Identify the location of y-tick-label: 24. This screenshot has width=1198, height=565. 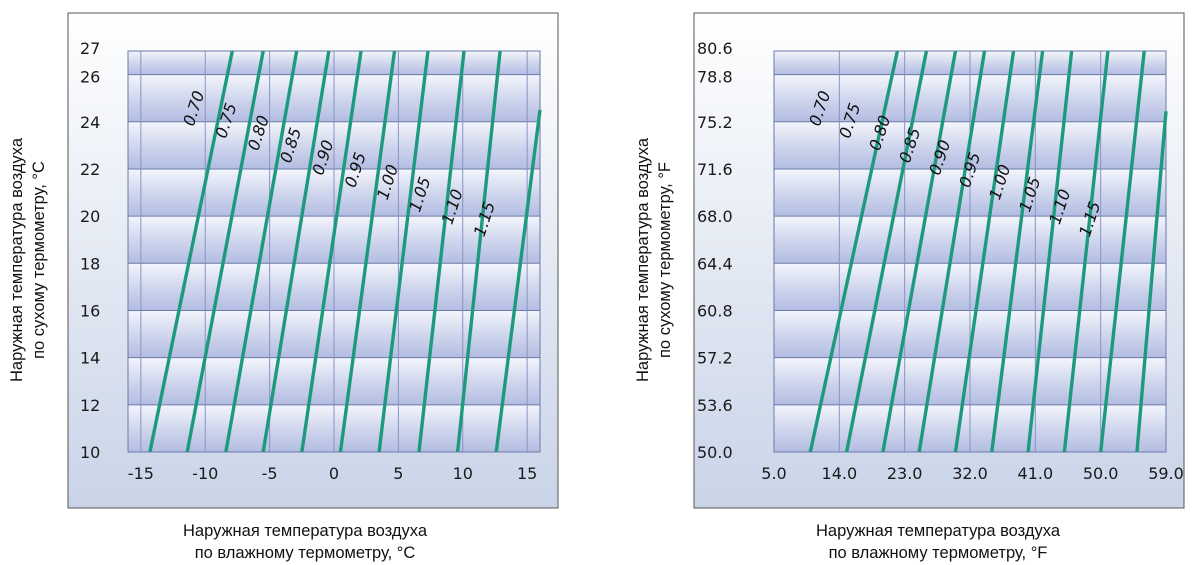
(90, 122).